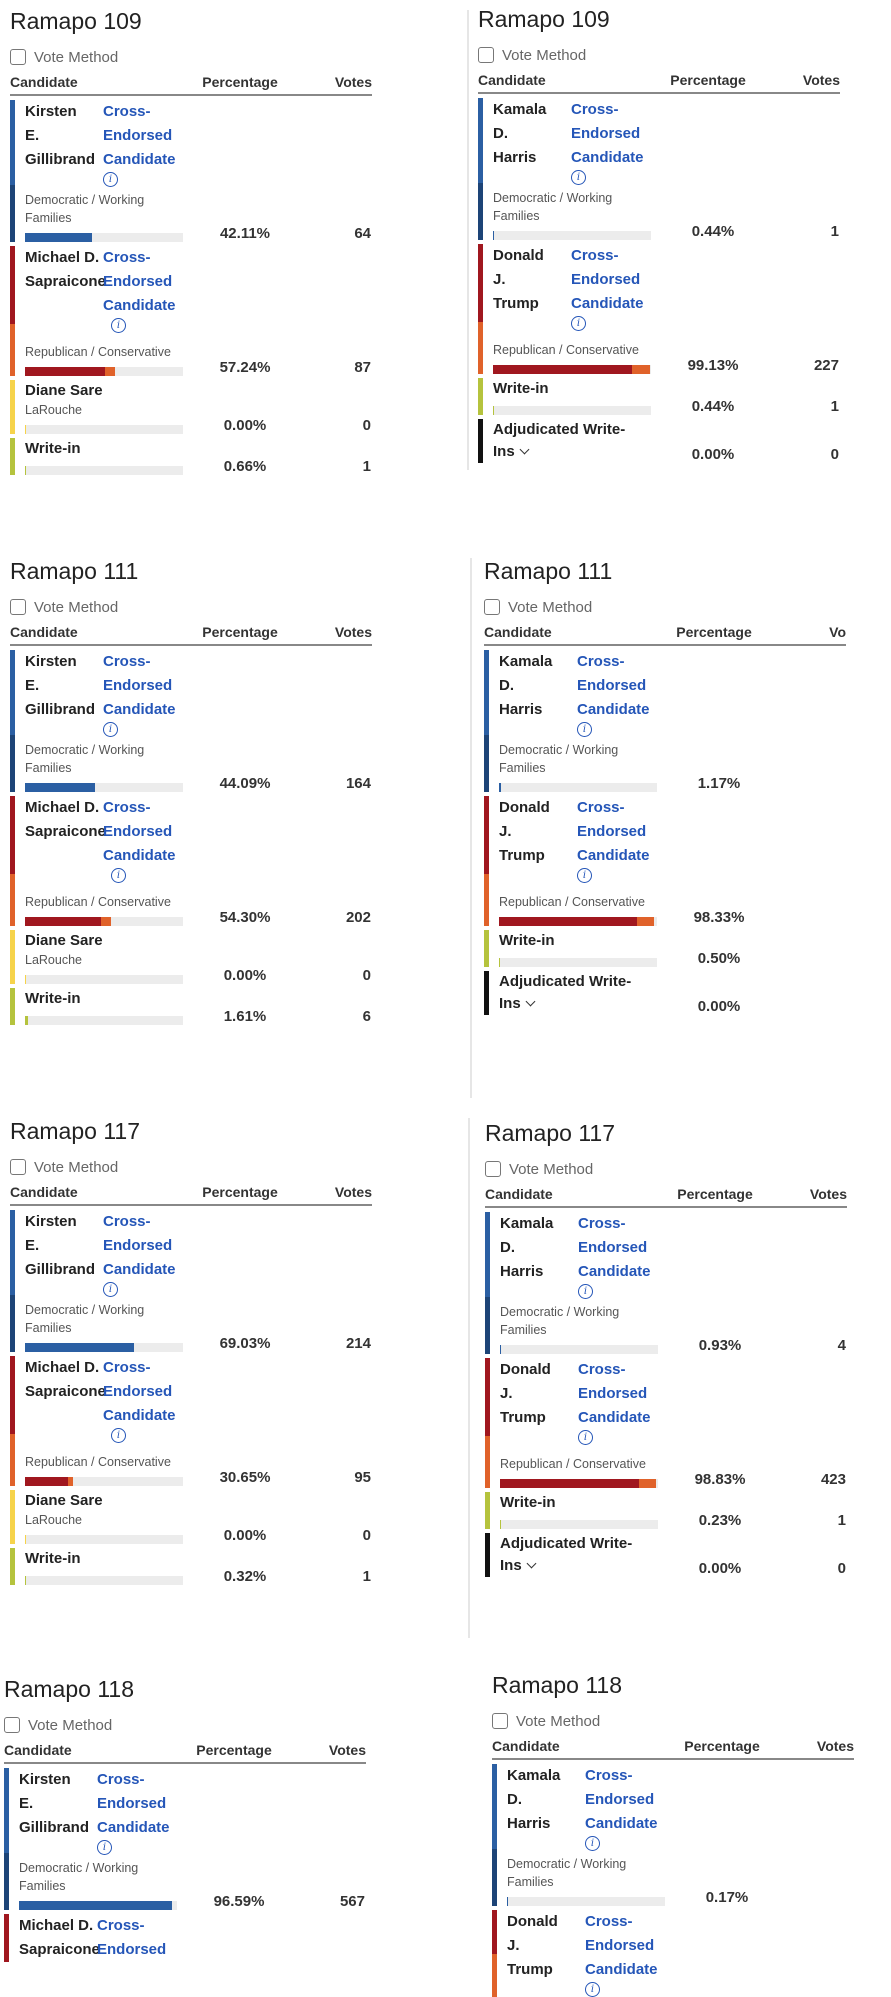  What do you see at coordinates (684, 441) in the screenshot?
I see `candidate-row: Adjudicated Write- Ins 0.00% 0` at bounding box center [684, 441].